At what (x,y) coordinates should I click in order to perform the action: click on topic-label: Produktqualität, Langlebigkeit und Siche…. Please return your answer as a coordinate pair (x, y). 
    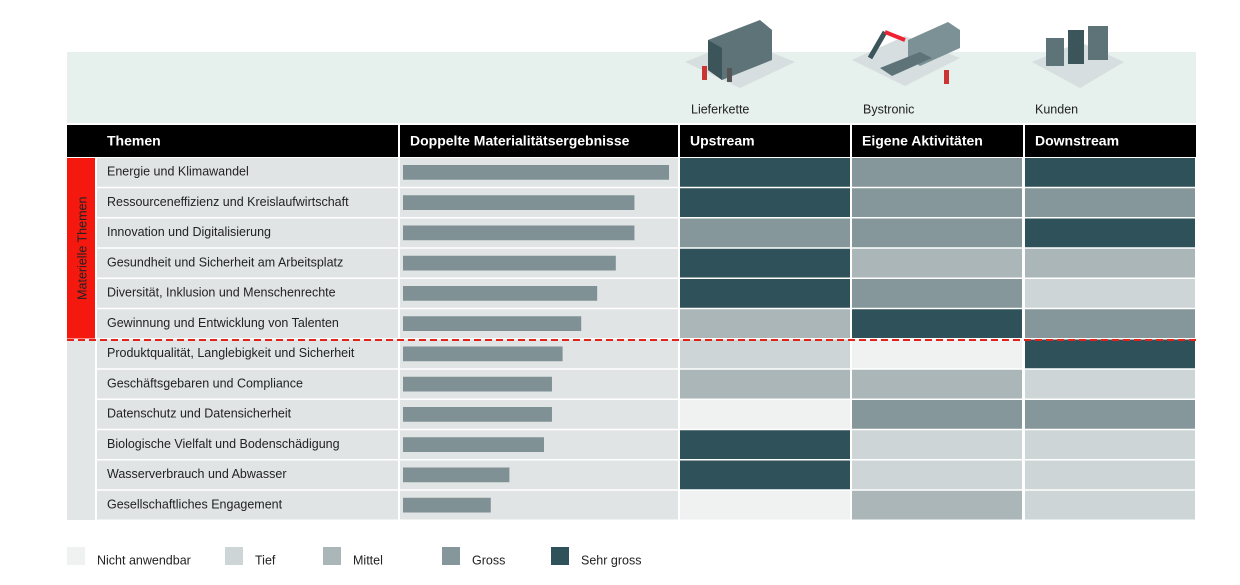
    Looking at the image, I should click on (231, 353).